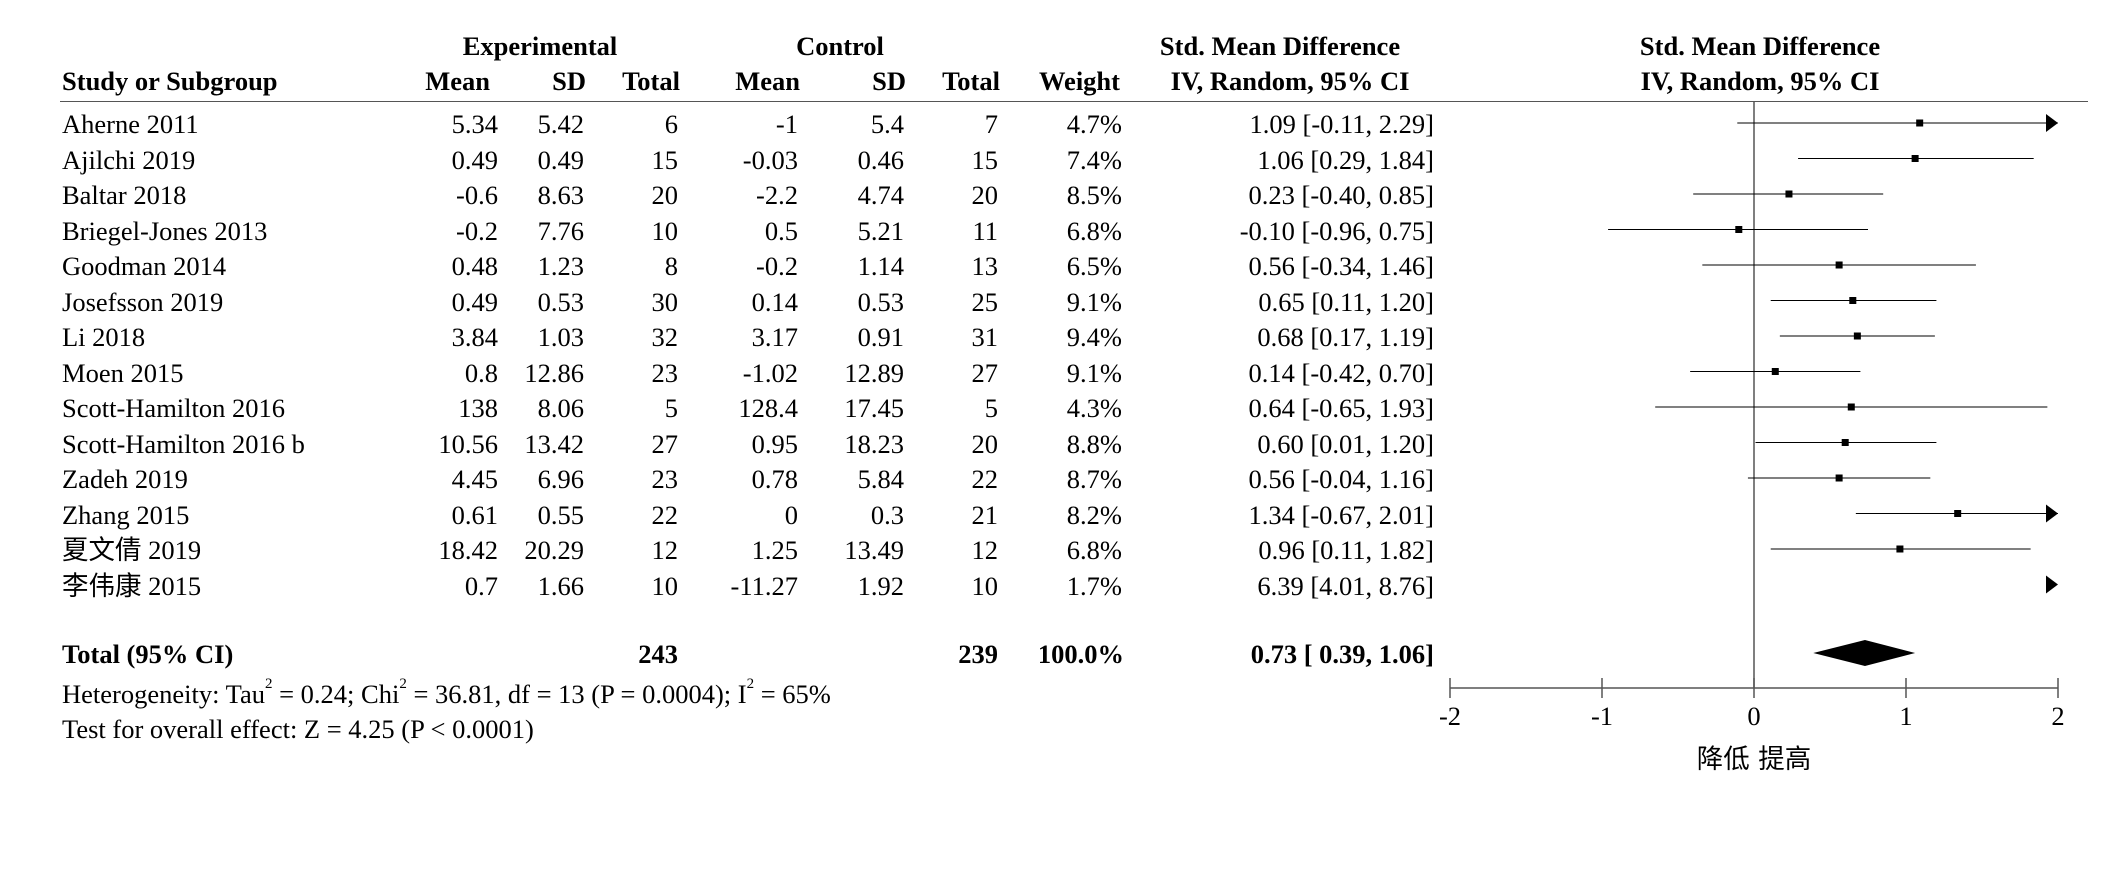 The height and width of the screenshot is (886, 2126). I want to click on study-column-header: Study or Subgroup, so click(170, 81).